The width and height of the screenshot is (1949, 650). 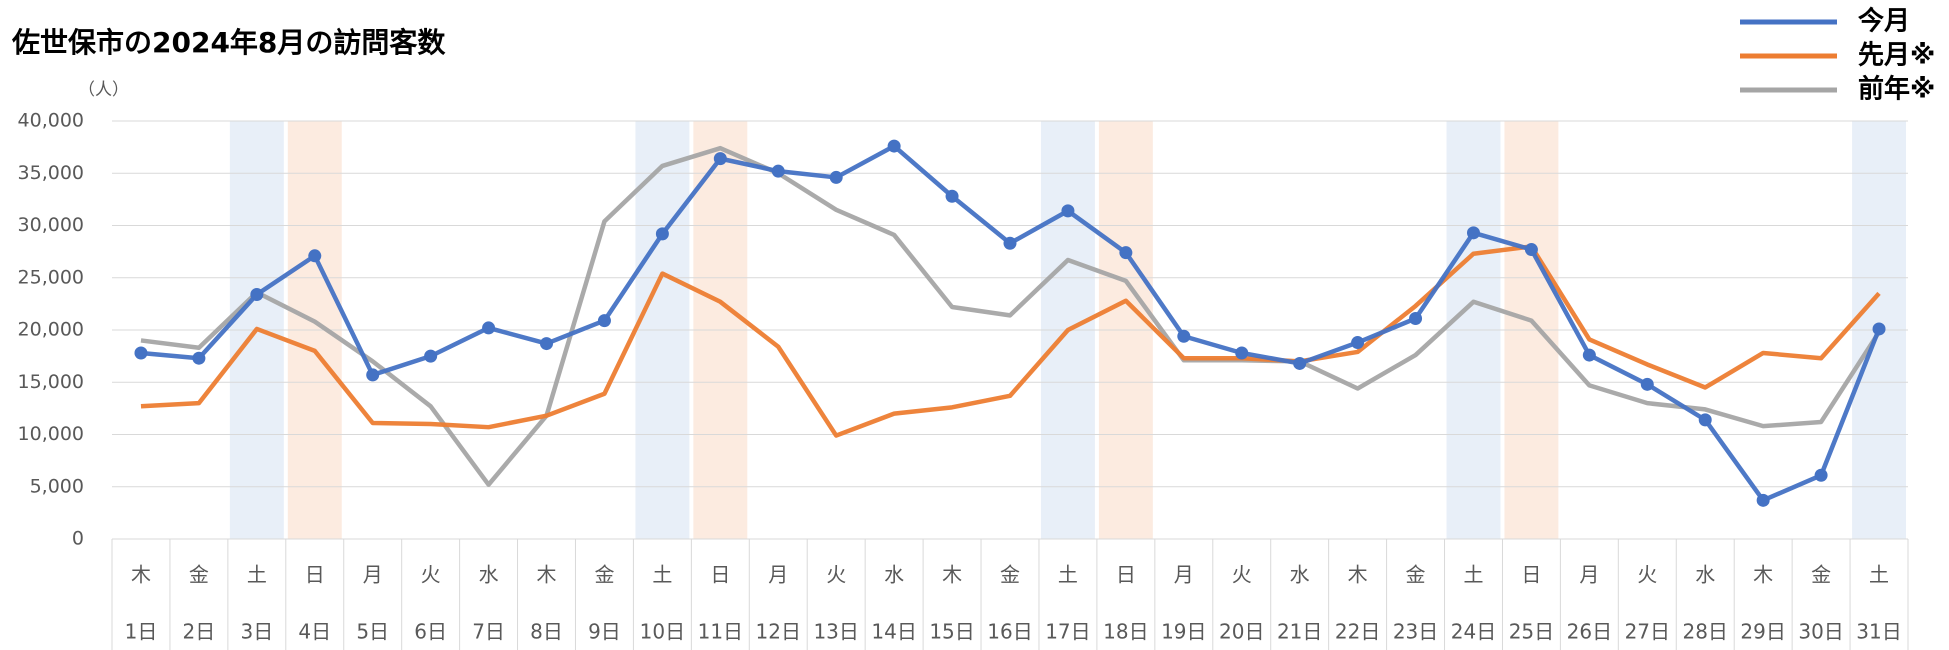 What do you see at coordinates (1067, 632) in the screenshot?
I see `x-tick-label: 17日` at bounding box center [1067, 632].